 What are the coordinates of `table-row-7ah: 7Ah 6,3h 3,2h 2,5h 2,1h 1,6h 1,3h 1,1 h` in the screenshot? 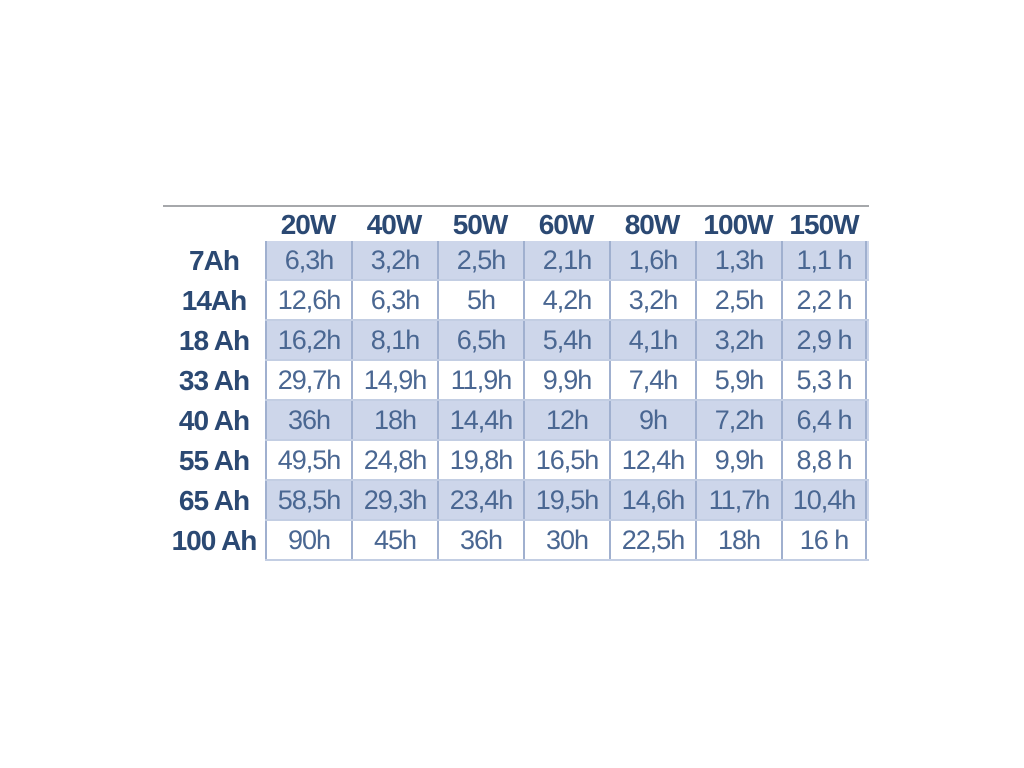 It's located at (516, 261).